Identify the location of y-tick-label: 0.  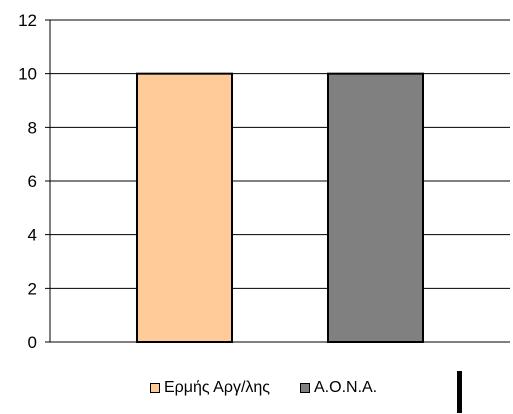
(32, 342).